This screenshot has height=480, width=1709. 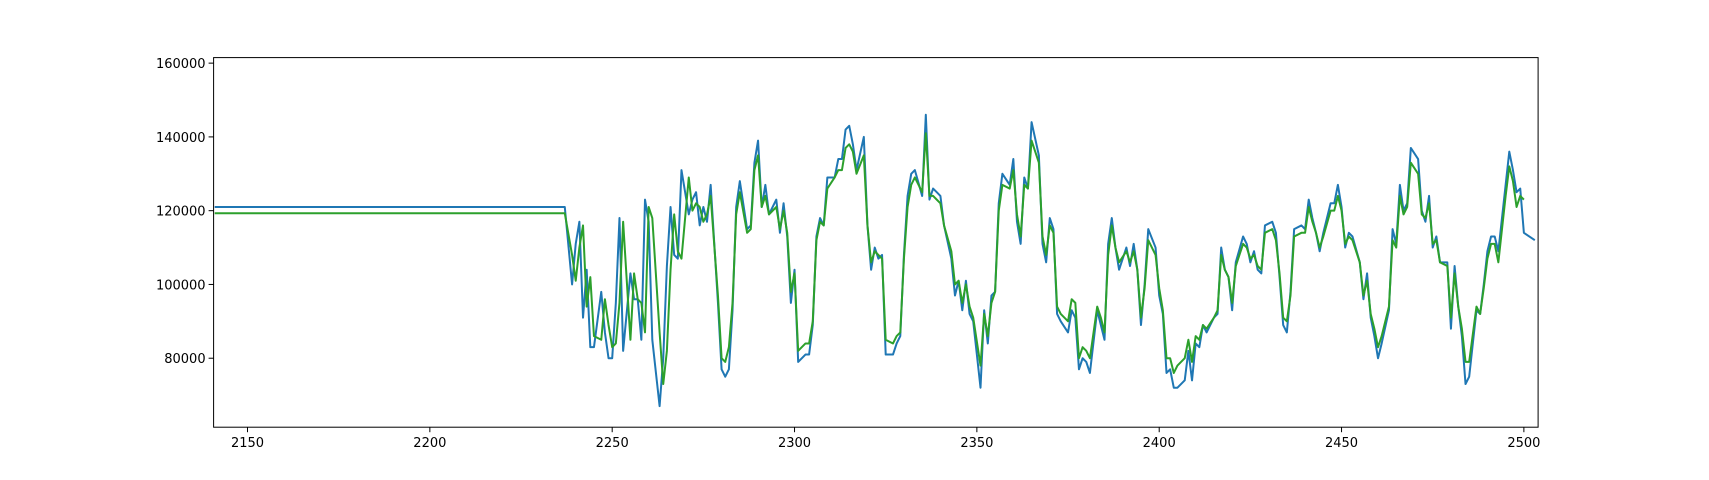 What do you see at coordinates (794, 443) in the screenshot?
I see `x-tick-label: 2300` at bounding box center [794, 443].